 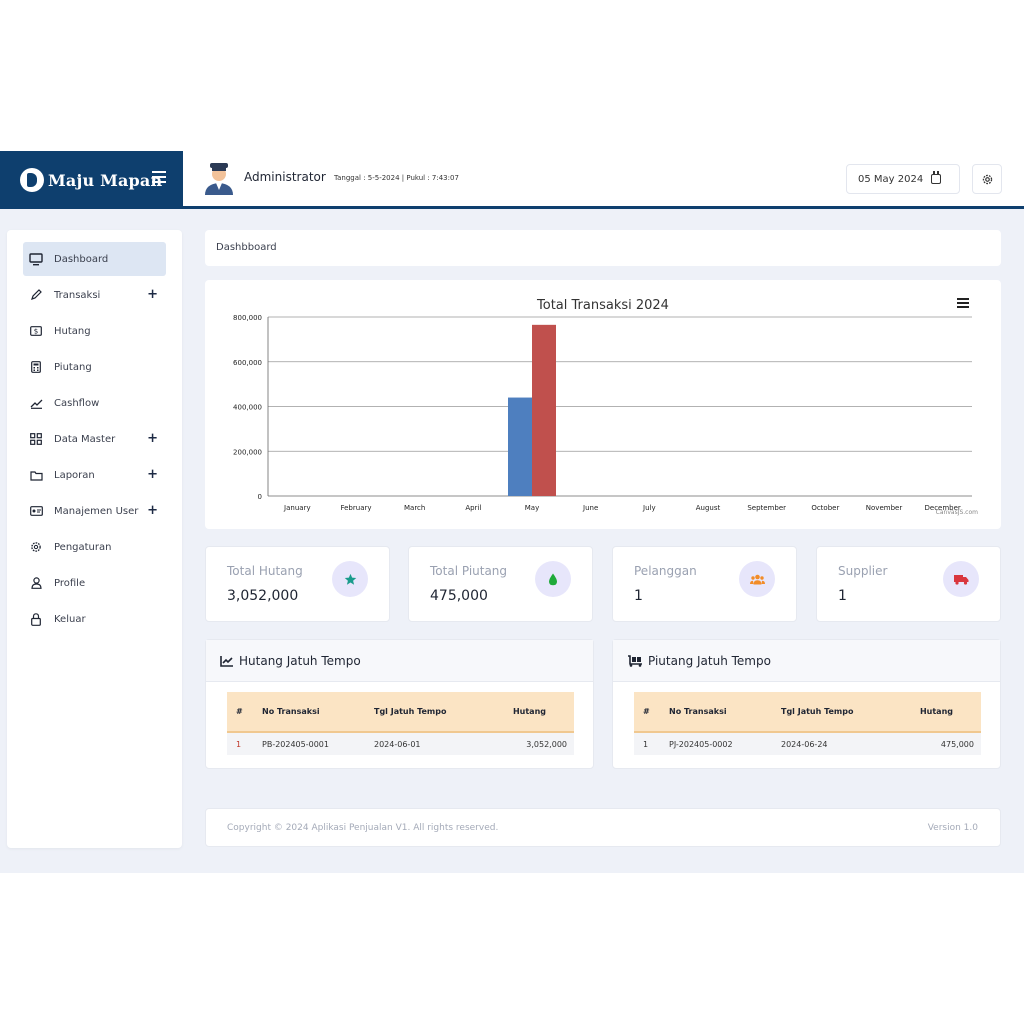 I want to click on admin-name: Administrator, so click(x=285, y=177).